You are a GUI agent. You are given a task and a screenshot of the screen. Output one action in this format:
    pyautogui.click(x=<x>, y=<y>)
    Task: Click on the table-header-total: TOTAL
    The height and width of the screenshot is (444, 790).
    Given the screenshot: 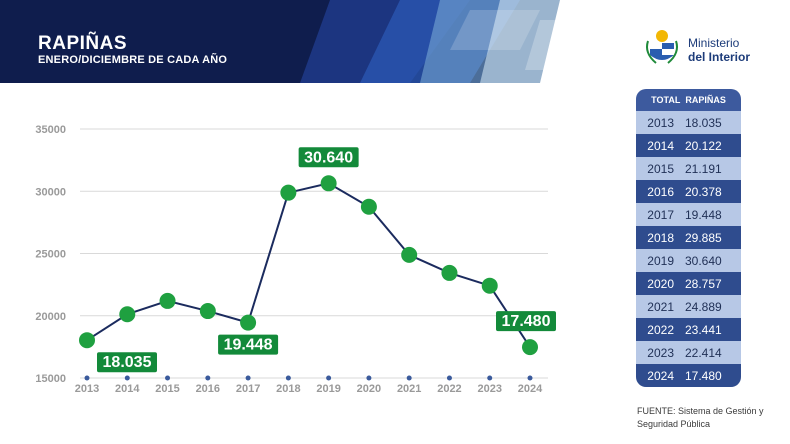 What is the action you would take?
    pyautogui.click(x=666, y=100)
    